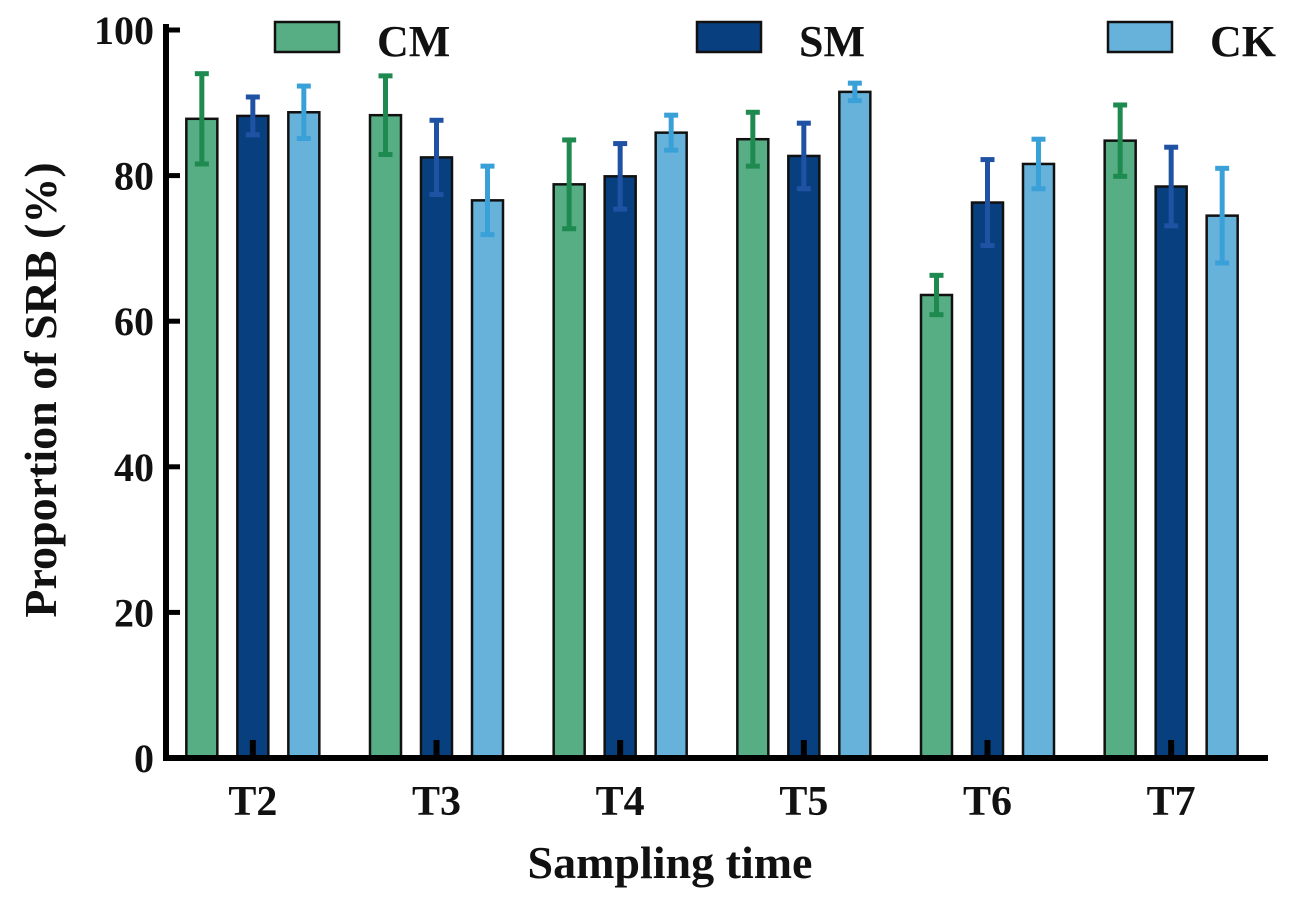 Image resolution: width=1299 pixels, height=905 pixels. I want to click on bar-CM-T5, so click(753, 448).